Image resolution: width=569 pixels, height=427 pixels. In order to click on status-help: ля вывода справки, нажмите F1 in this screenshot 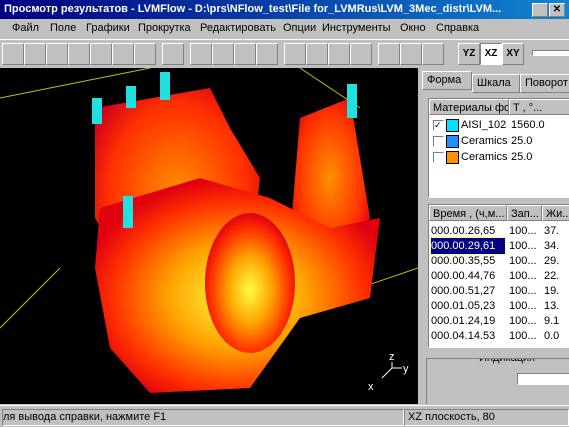, I will do `click(203, 417)`.